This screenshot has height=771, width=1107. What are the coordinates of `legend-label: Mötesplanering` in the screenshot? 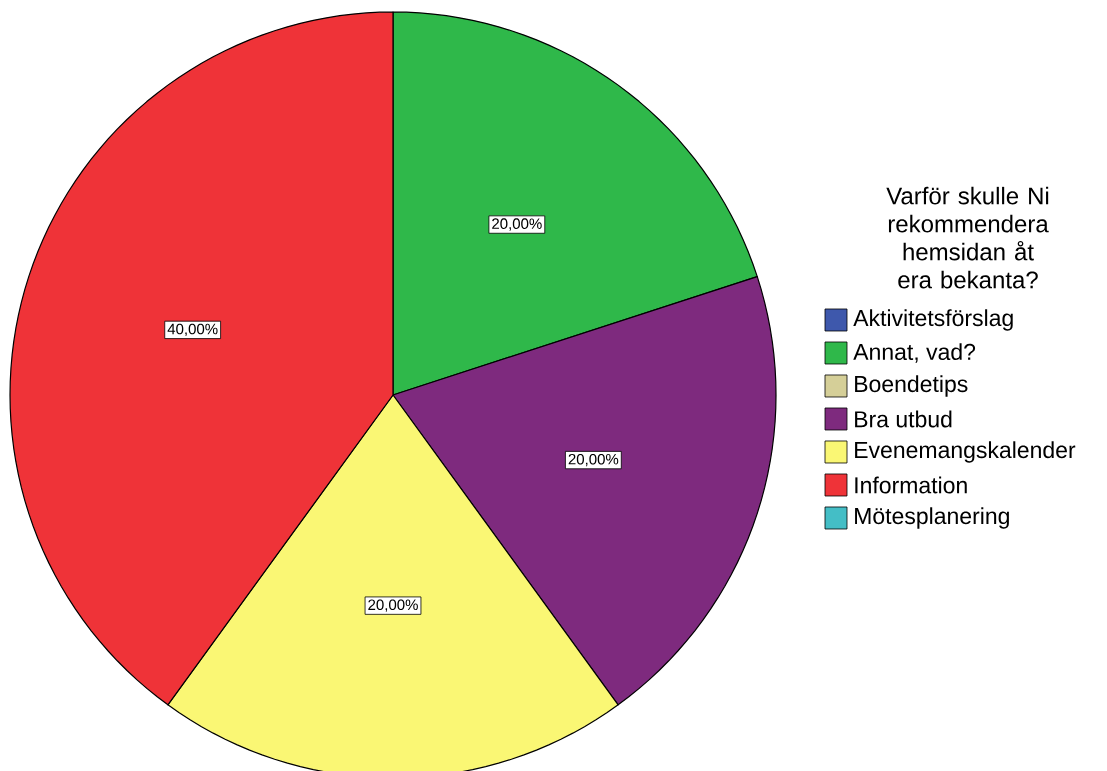 It's located at (932, 518).